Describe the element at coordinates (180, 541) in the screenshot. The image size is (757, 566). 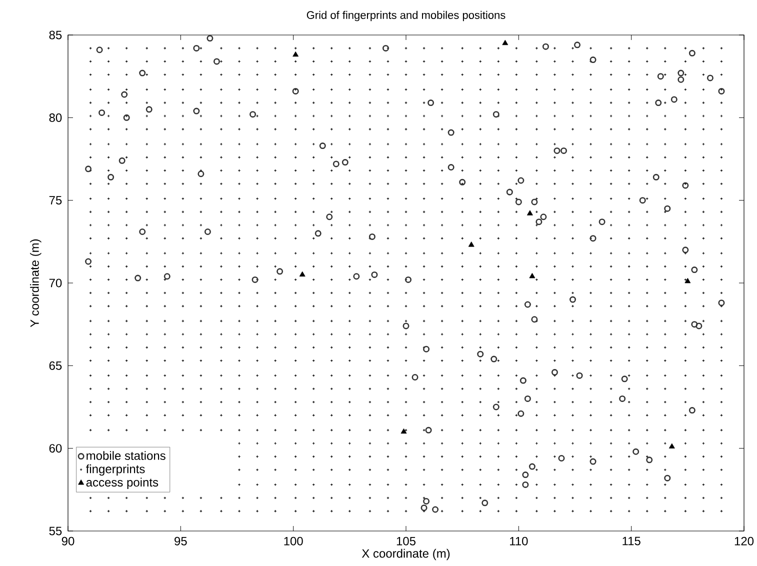
I see `x-tick-label: 95` at that location.